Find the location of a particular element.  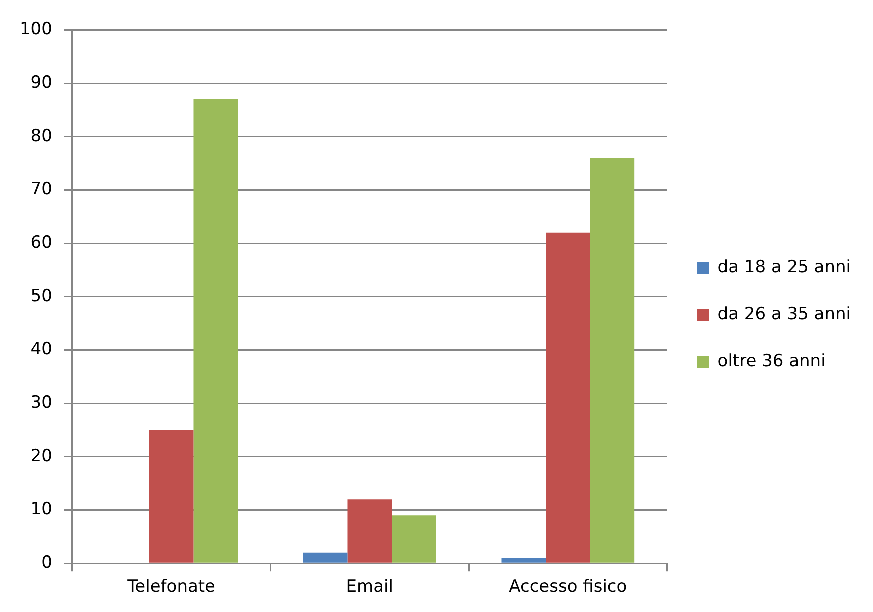

y-tick-label: 30 is located at coordinates (41, 403).